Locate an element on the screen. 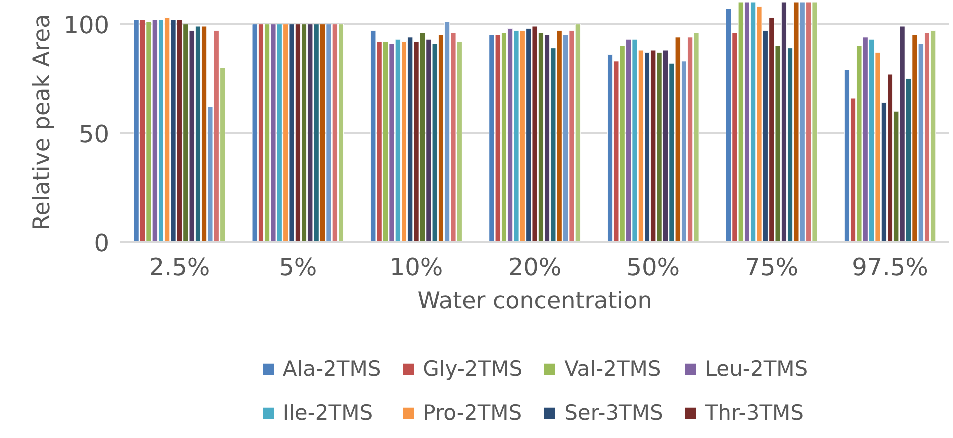 The height and width of the screenshot is (438, 953). y-tick-label: 0 is located at coordinates (102, 244).